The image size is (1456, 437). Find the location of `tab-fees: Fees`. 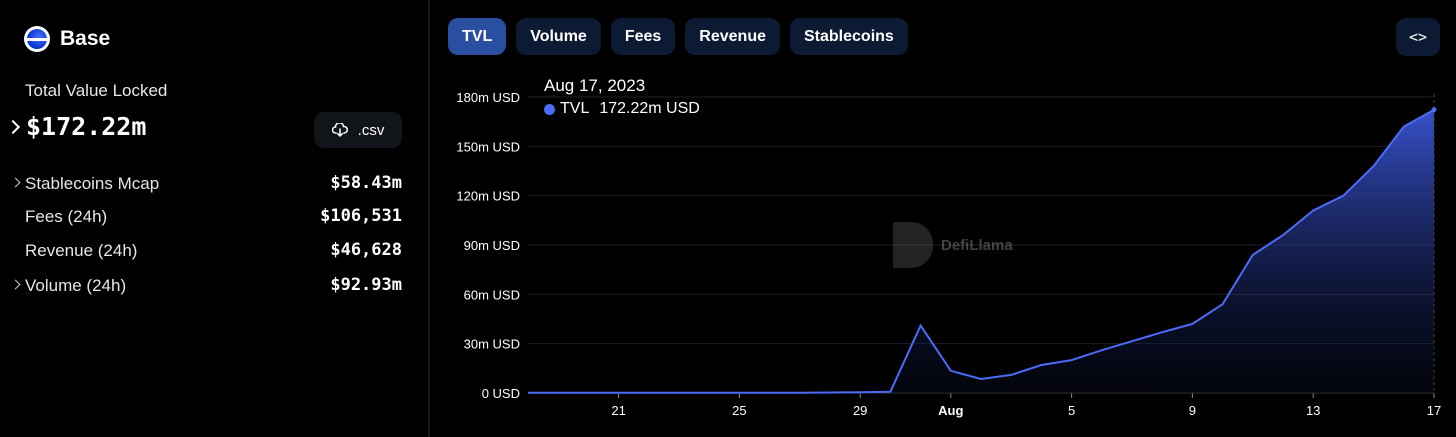

tab-fees: Fees is located at coordinates (643, 36).